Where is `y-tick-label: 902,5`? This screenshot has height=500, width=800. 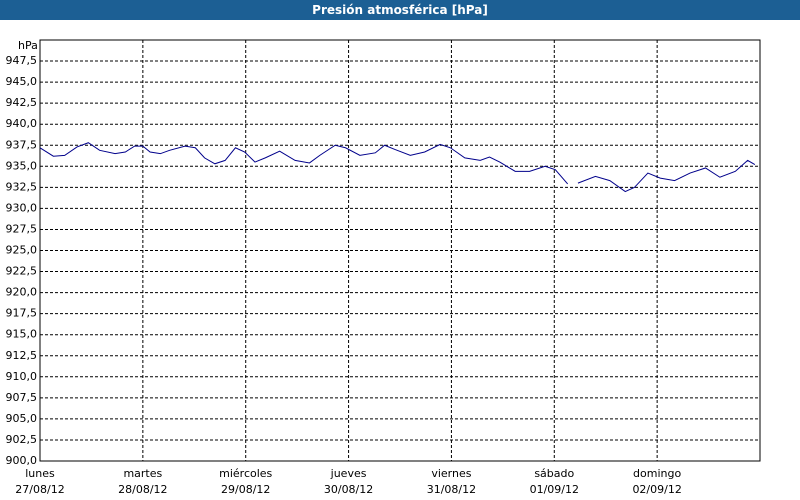 y-tick-label: 902,5 is located at coordinates (22, 439).